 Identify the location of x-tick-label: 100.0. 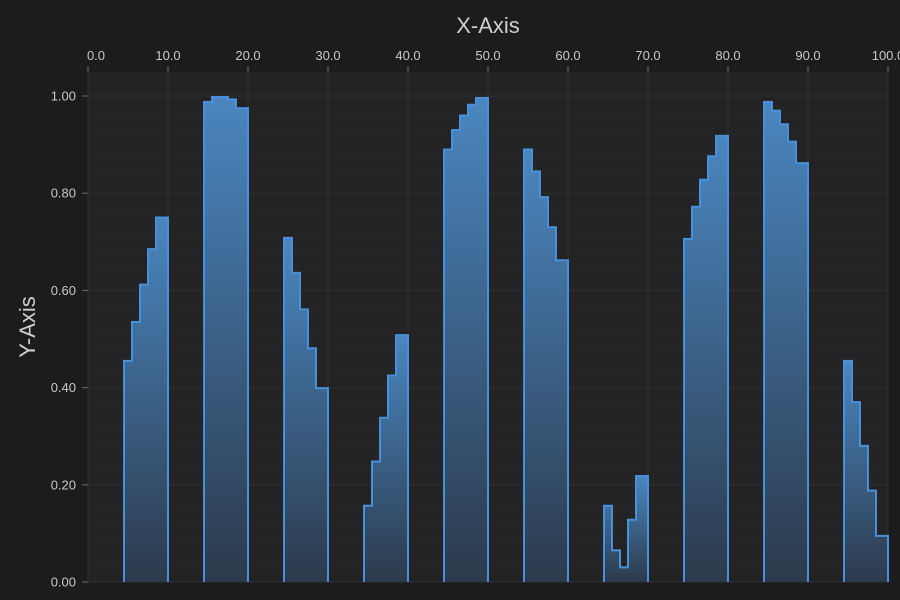
(886, 55).